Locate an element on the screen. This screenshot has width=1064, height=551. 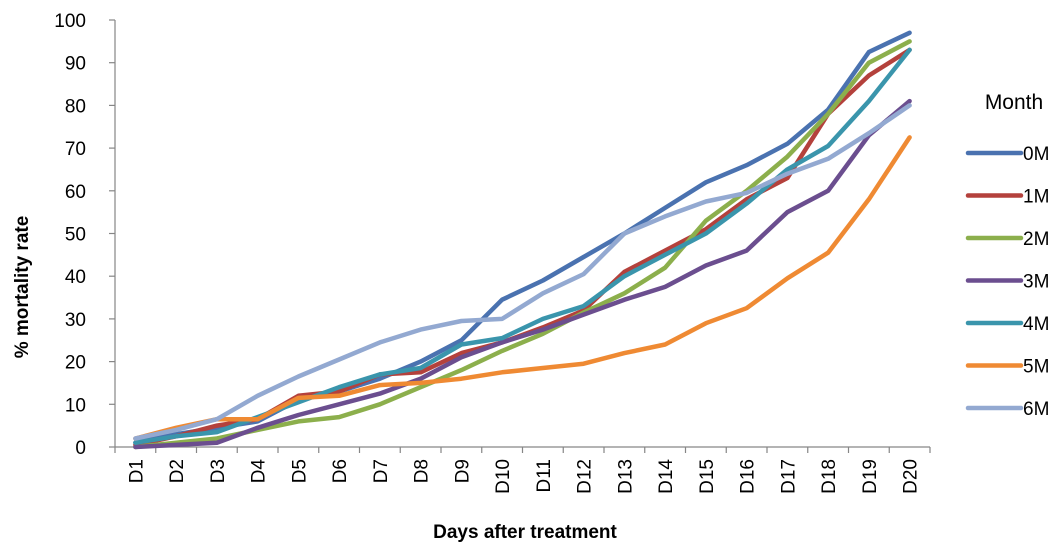
x-tick-label: D2 is located at coordinates (177, 471).